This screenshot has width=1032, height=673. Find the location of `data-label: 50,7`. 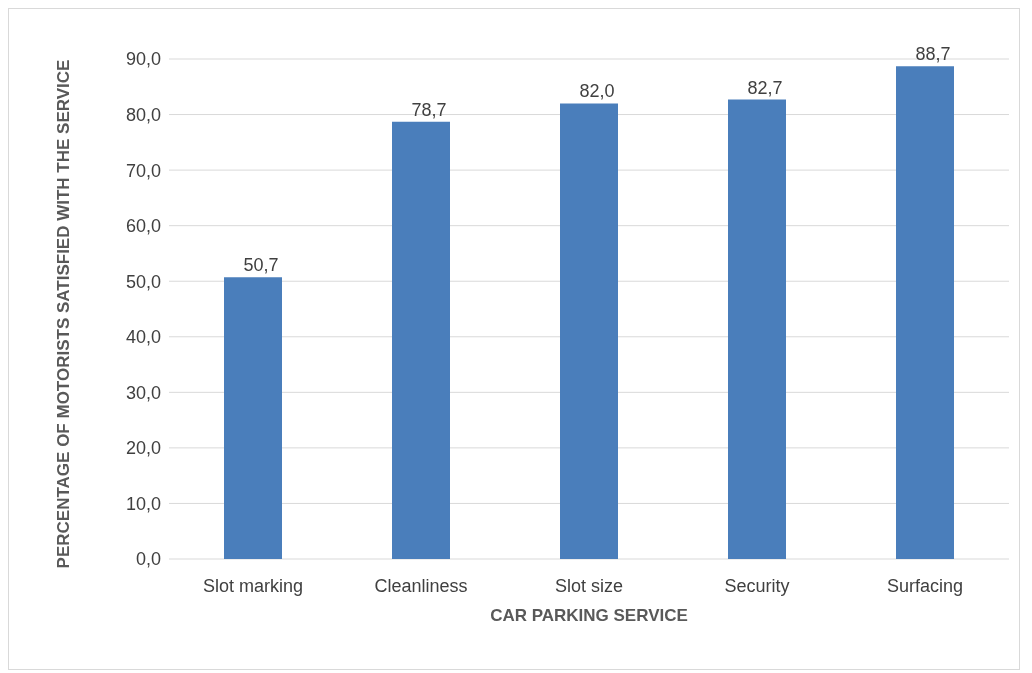

data-label: 50,7 is located at coordinates (261, 265).